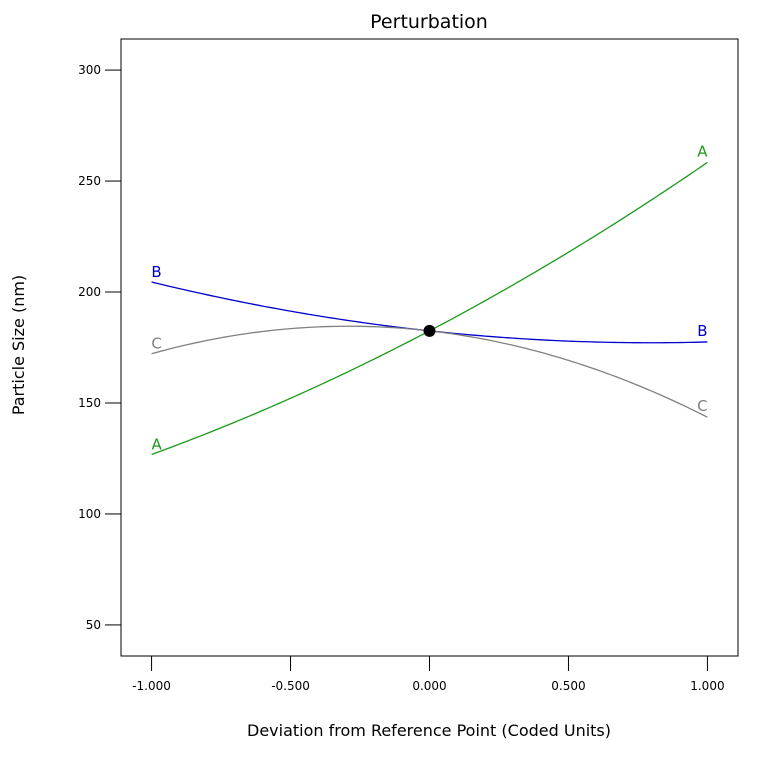 This screenshot has width=765, height=761. What do you see at coordinates (89, 70) in the screenshot?
I see `y-tick-label: 300` at bounding box center [89, 70].